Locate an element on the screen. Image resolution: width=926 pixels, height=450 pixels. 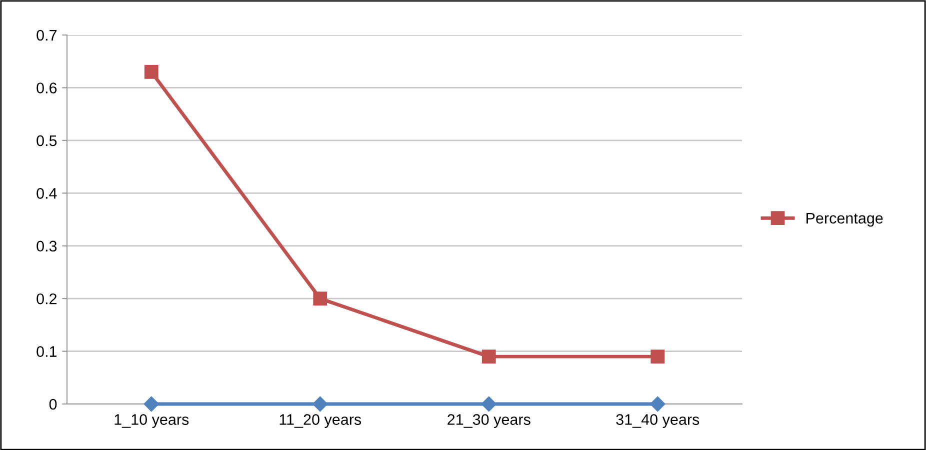
y-tick-label: 0.5 is located at coordinates (46, 140).